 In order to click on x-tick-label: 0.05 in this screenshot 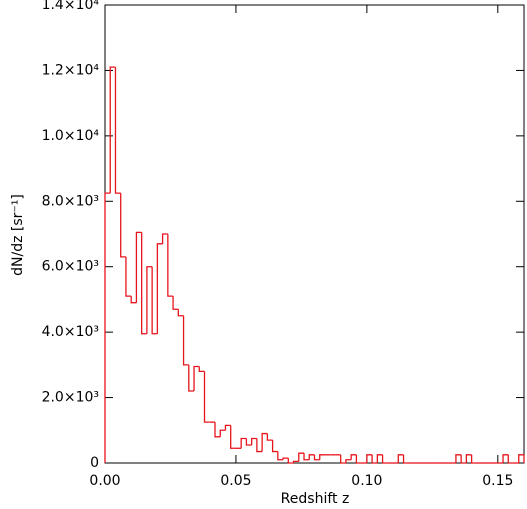, I will do `click(235, 481)`.